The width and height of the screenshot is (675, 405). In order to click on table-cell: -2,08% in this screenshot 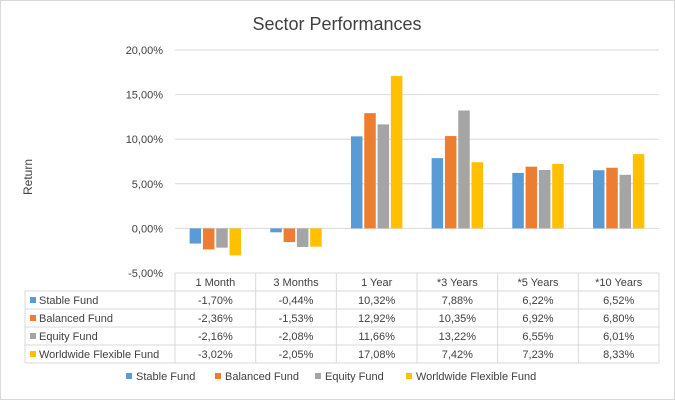, I will do `click(296, 337)`.